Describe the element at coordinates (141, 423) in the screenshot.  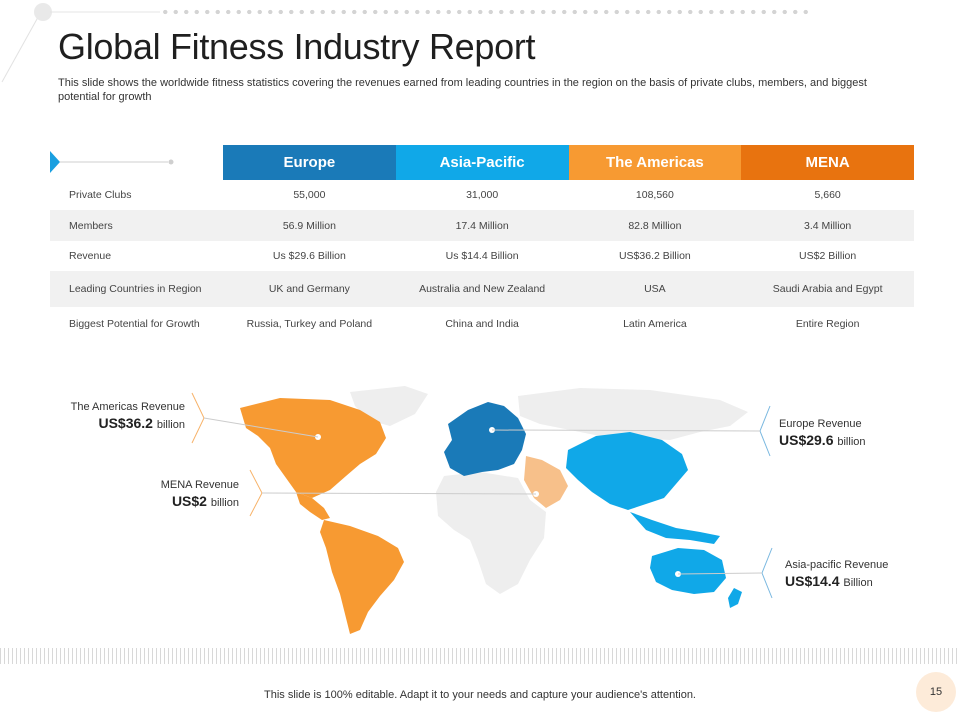
I see `callout-value: US$36.2 billion` at that location.